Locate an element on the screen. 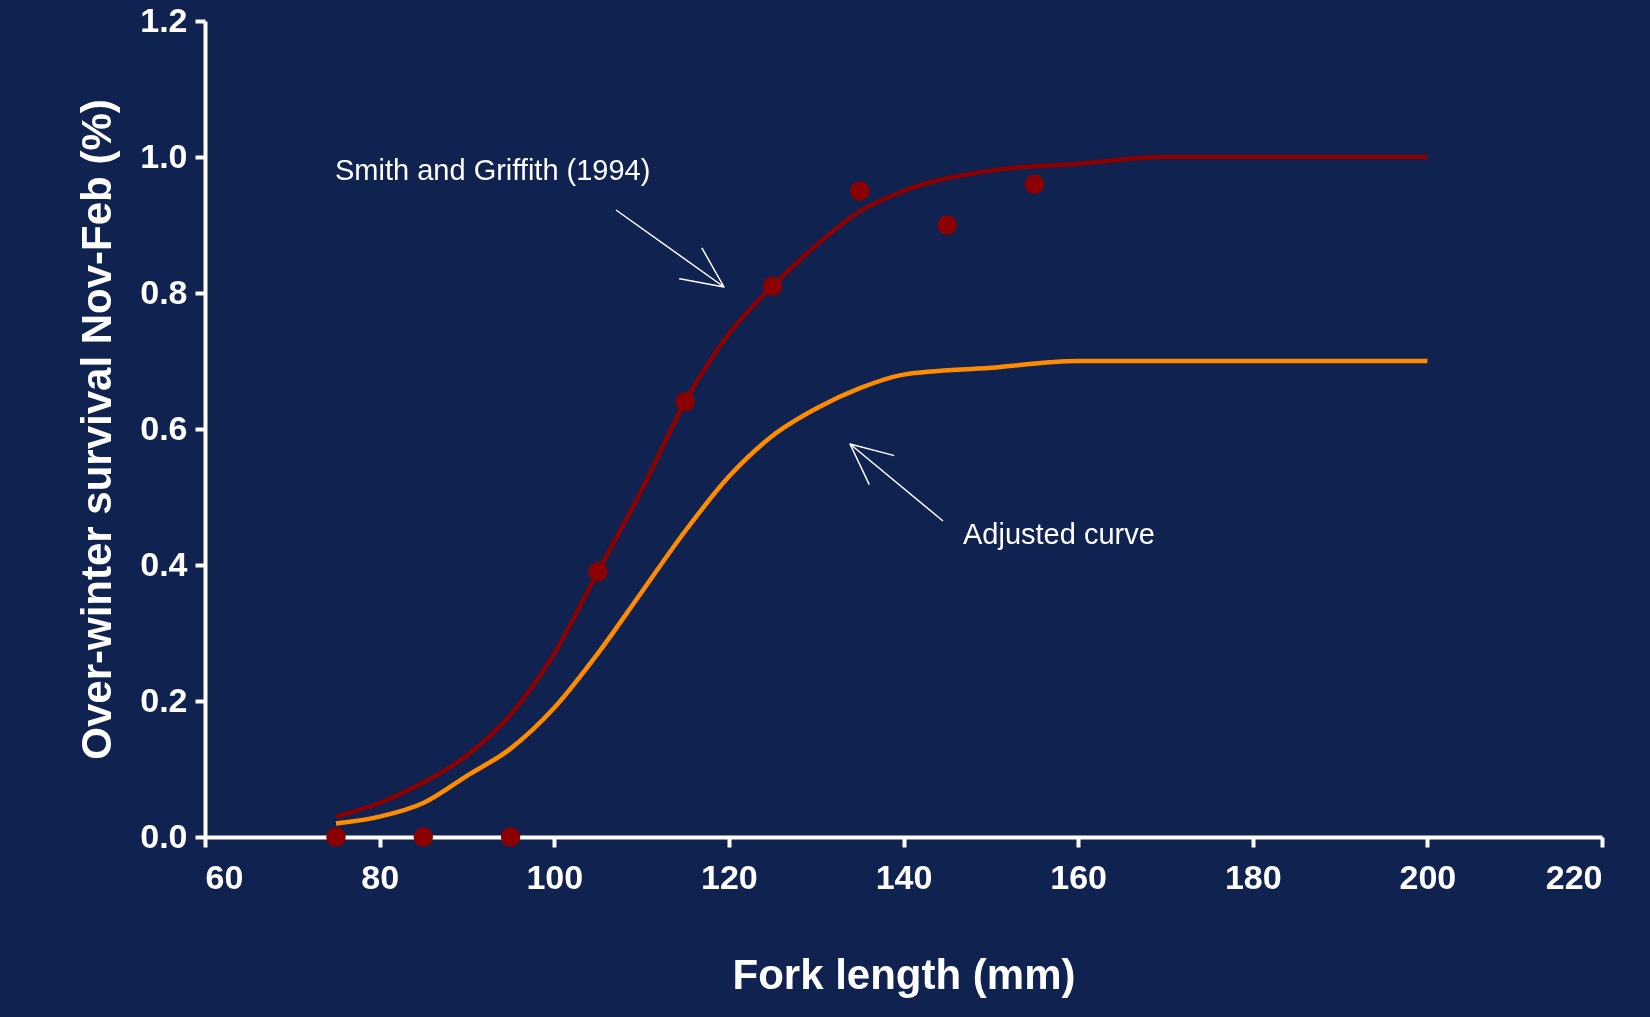 The width and height of the screenshot is (1650, 1017). x-tick-label: 200 is located at coordinates (1428, 876).